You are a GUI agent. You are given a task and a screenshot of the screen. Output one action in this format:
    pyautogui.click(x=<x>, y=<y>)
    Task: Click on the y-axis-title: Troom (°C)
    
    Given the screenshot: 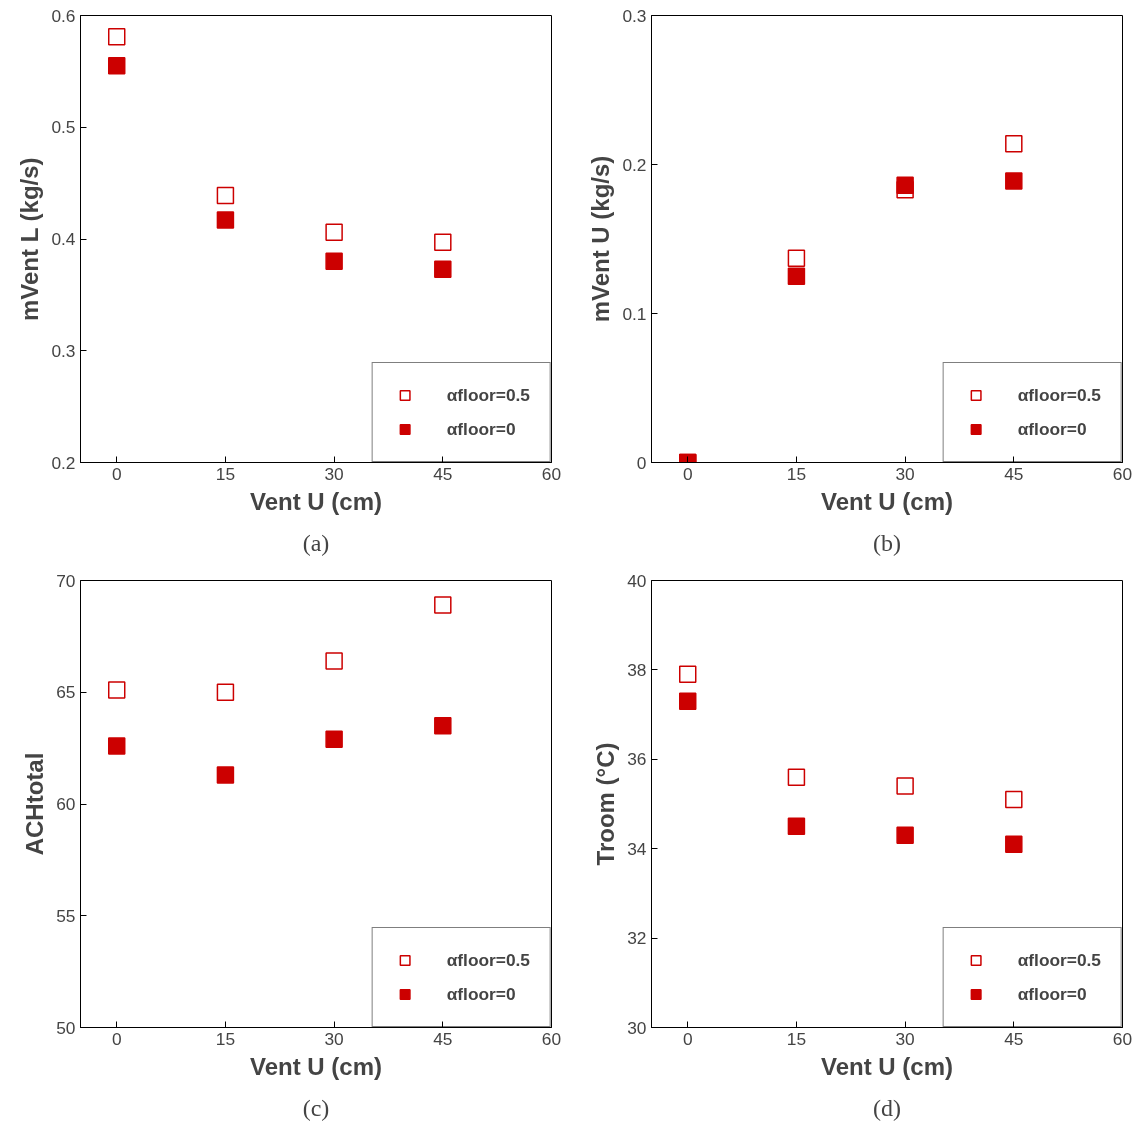 What is the action you would take?
    pyautogui.click(x=606, y=804)
    